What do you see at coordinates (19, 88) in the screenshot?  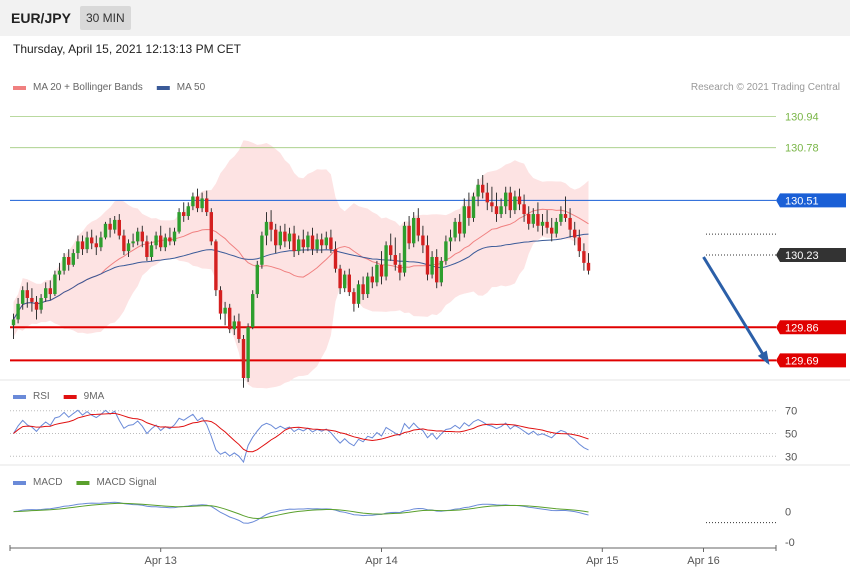 I see `ma20-bollinger-swatch` at bounding box center [19, 88].